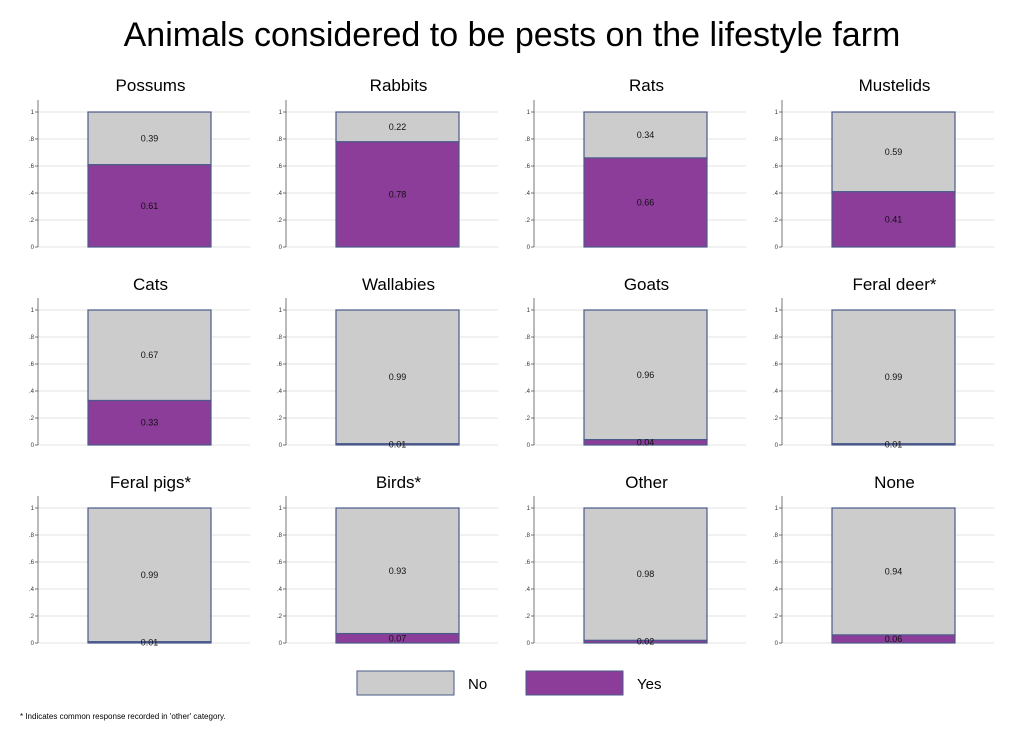  I want to click on bar-no-cats, so click(149, 355).